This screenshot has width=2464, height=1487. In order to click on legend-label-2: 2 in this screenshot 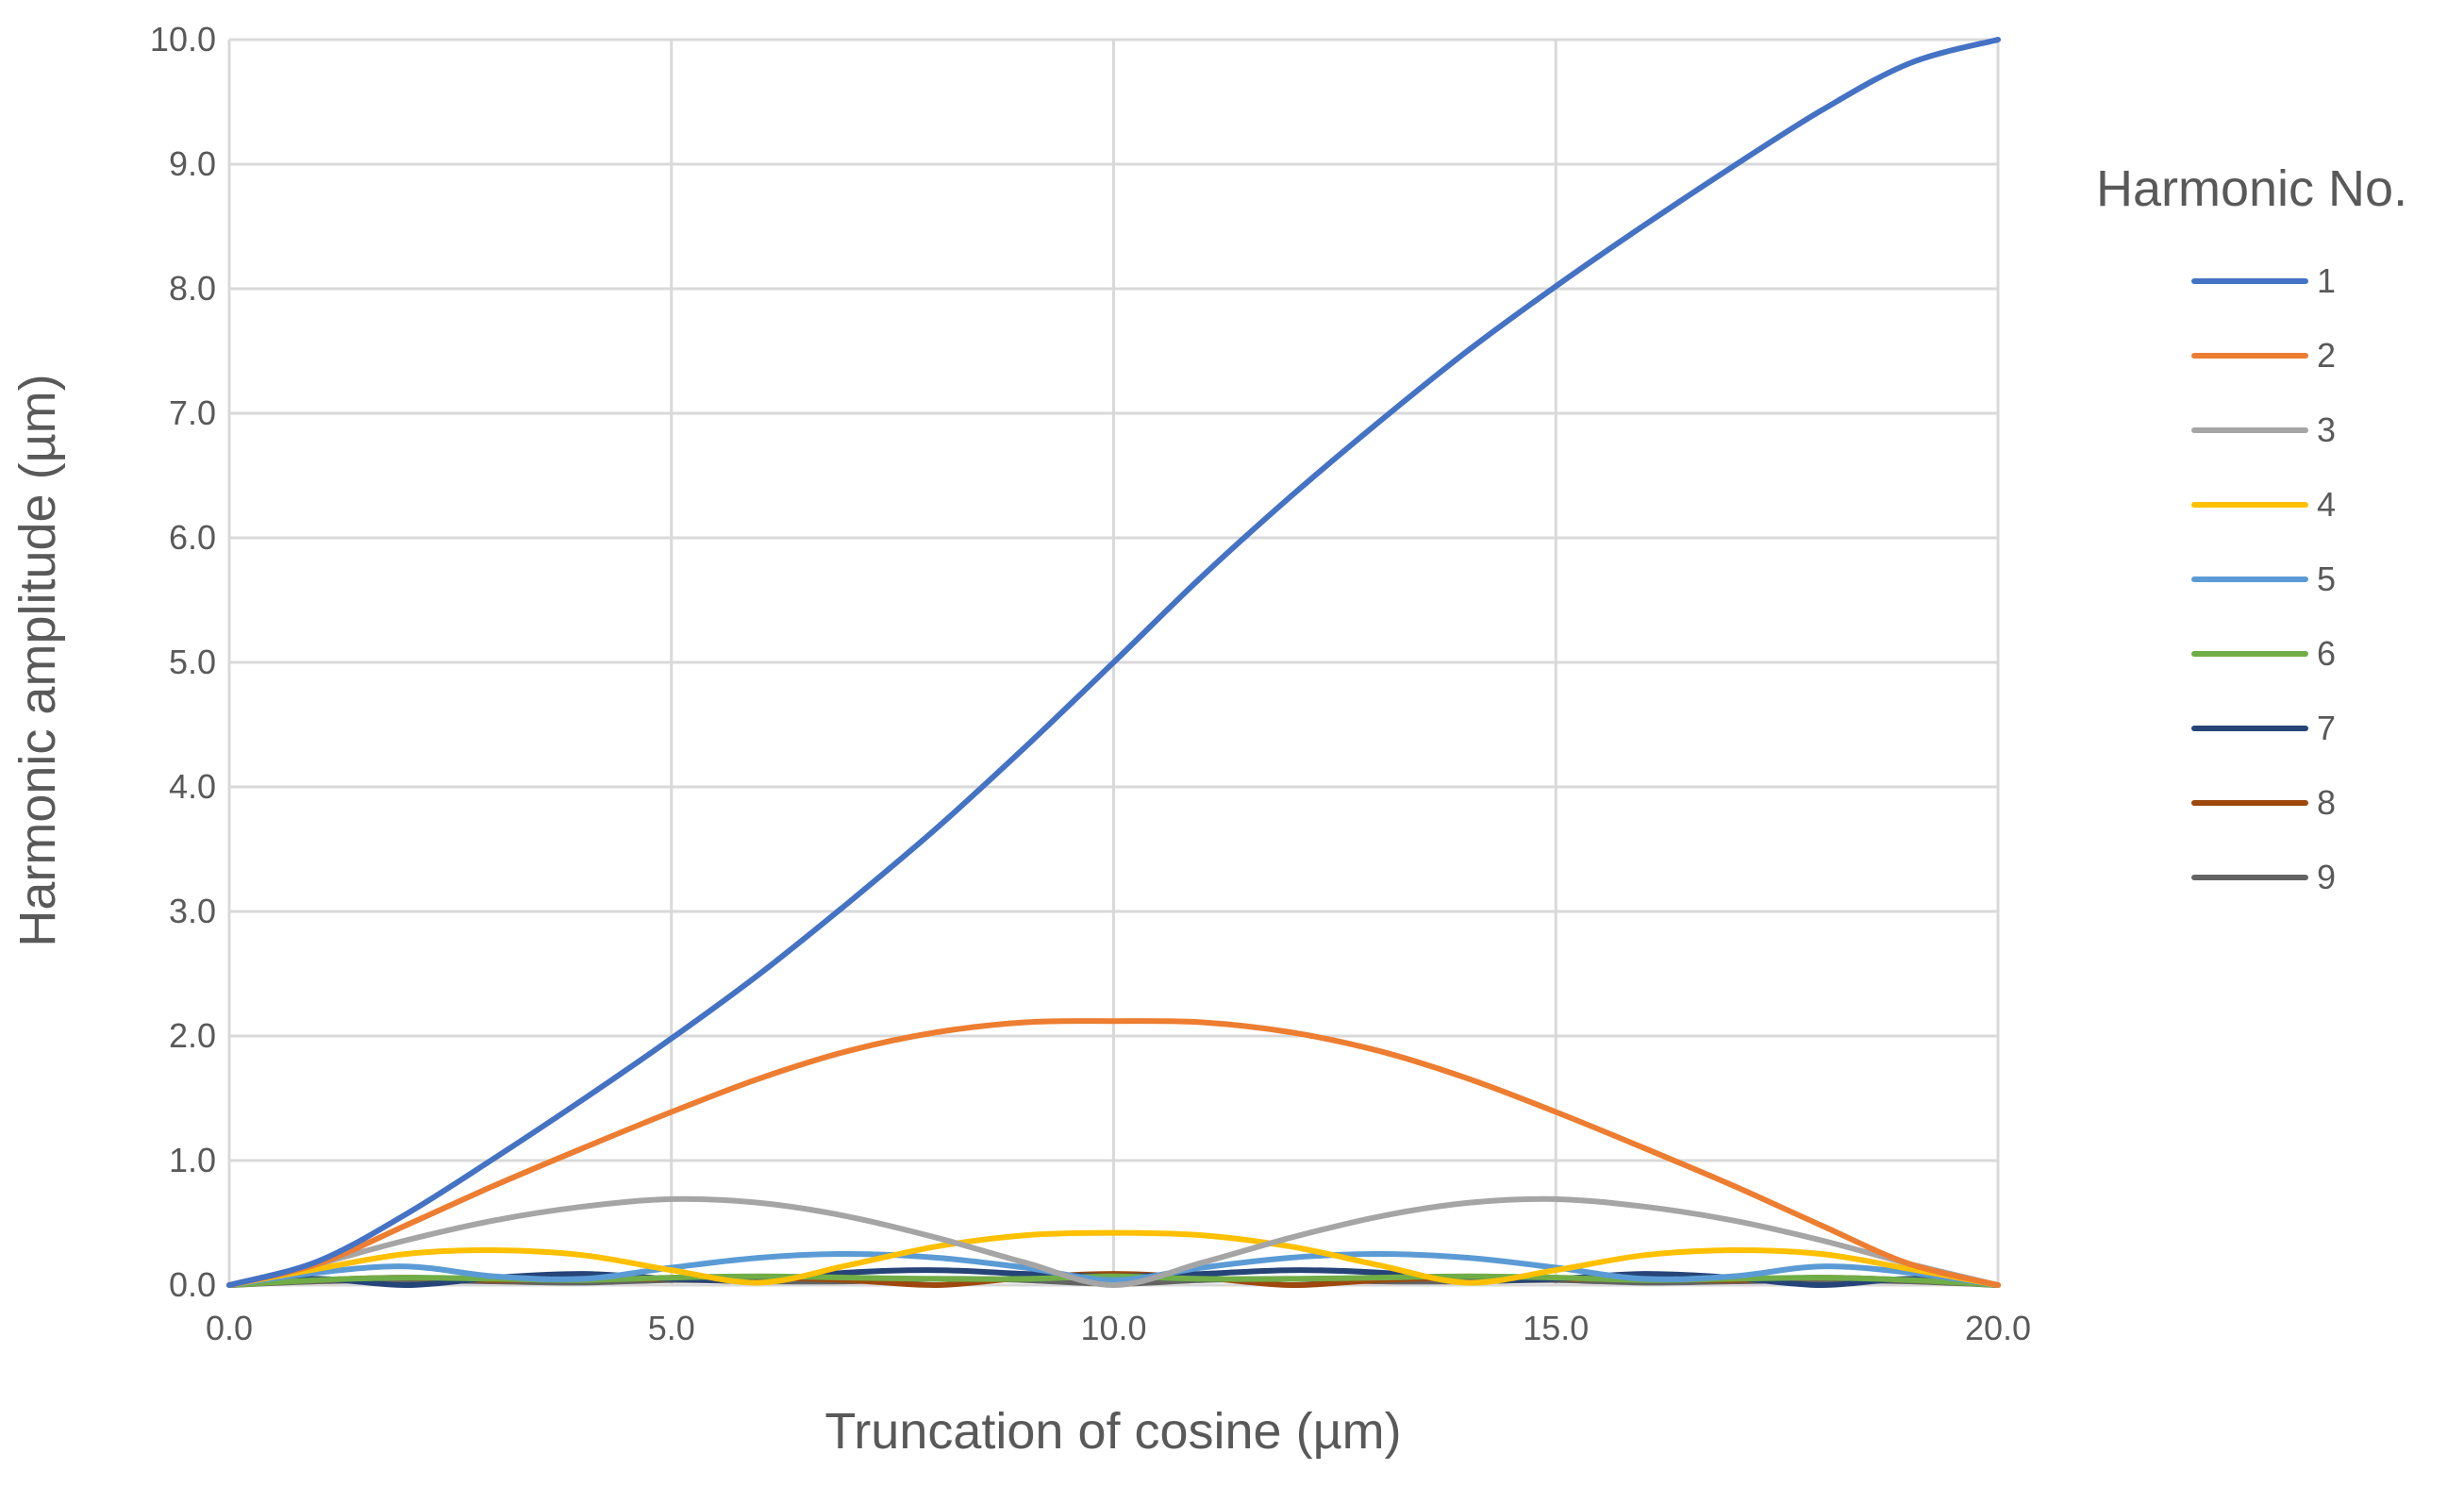, I will do `click(2327, 356)`.